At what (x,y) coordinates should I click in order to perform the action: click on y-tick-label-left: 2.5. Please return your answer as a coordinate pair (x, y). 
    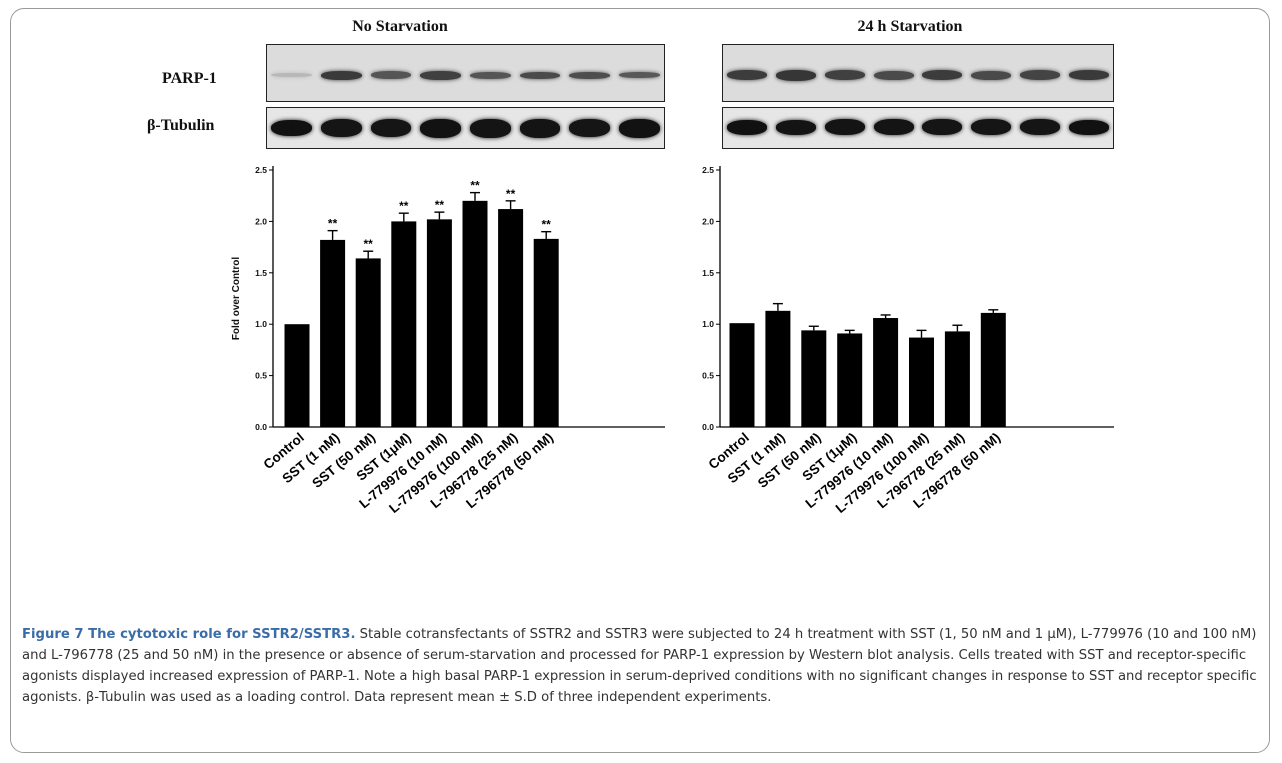
    Looking at the image, I should click on (261, 170).